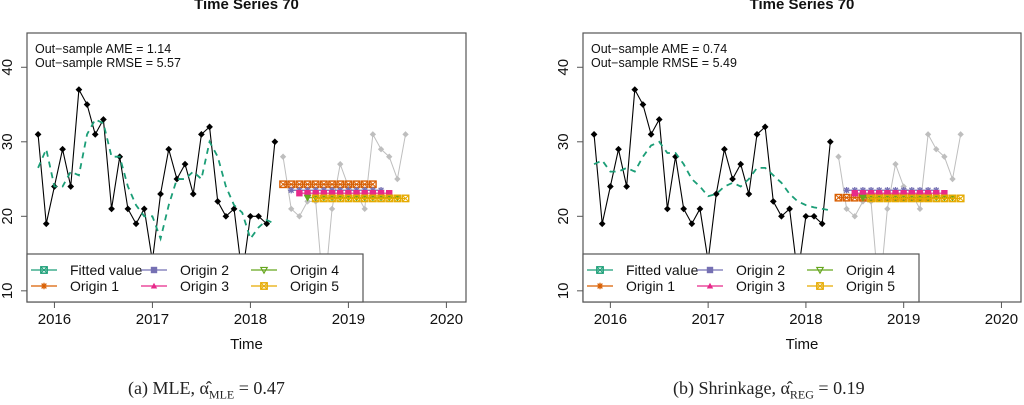  Describe the element at coordinates (108, 63) in the screenshot. I see `annotation-2: Out−sample RMSE = 5.57` at that location.